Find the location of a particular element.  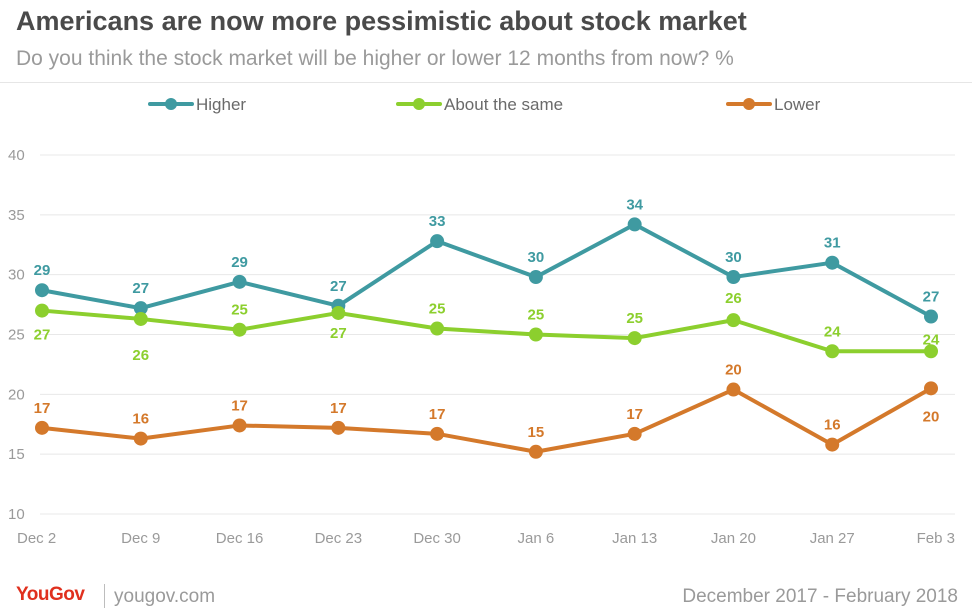

footer-date-range: December 2017 - February 2018 is located at coordinates (820, 596).